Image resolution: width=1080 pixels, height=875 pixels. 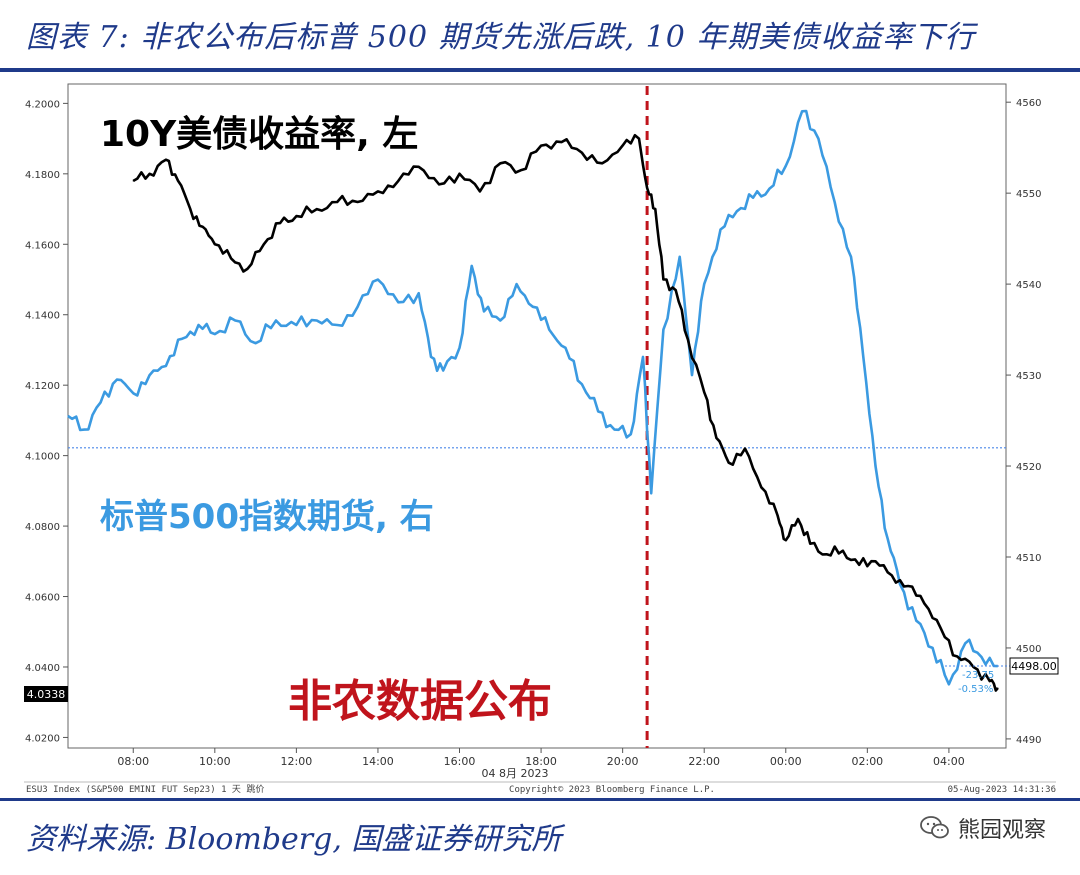 I want to click on x-date-label: 04 8月 2023, so click(x=515, y=773).